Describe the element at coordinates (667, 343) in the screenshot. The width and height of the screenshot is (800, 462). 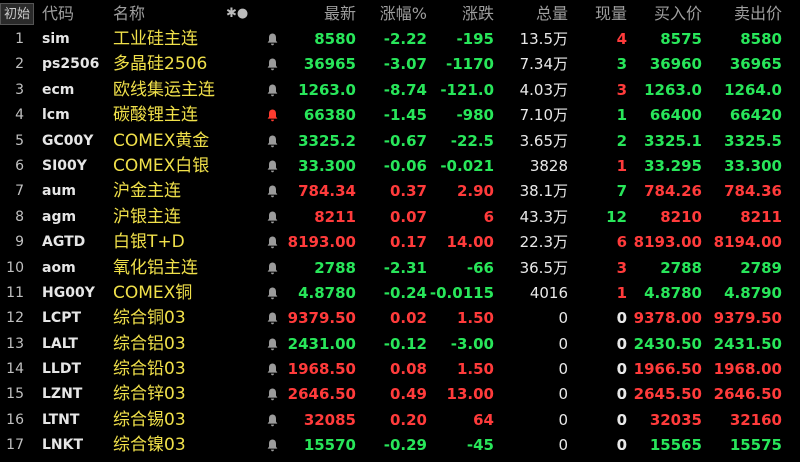
I see `row-bid: 2430.50` at that location.